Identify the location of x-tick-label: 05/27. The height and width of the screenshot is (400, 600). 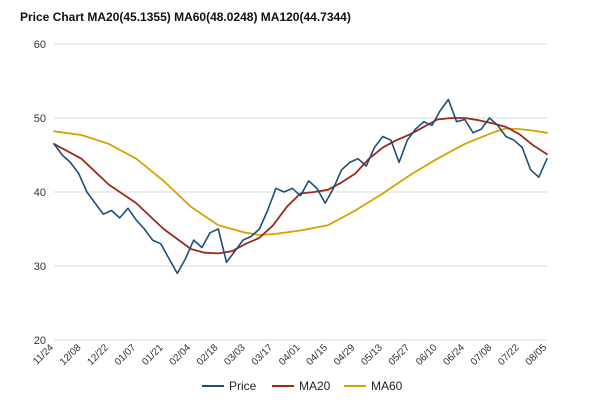
(400, 355).